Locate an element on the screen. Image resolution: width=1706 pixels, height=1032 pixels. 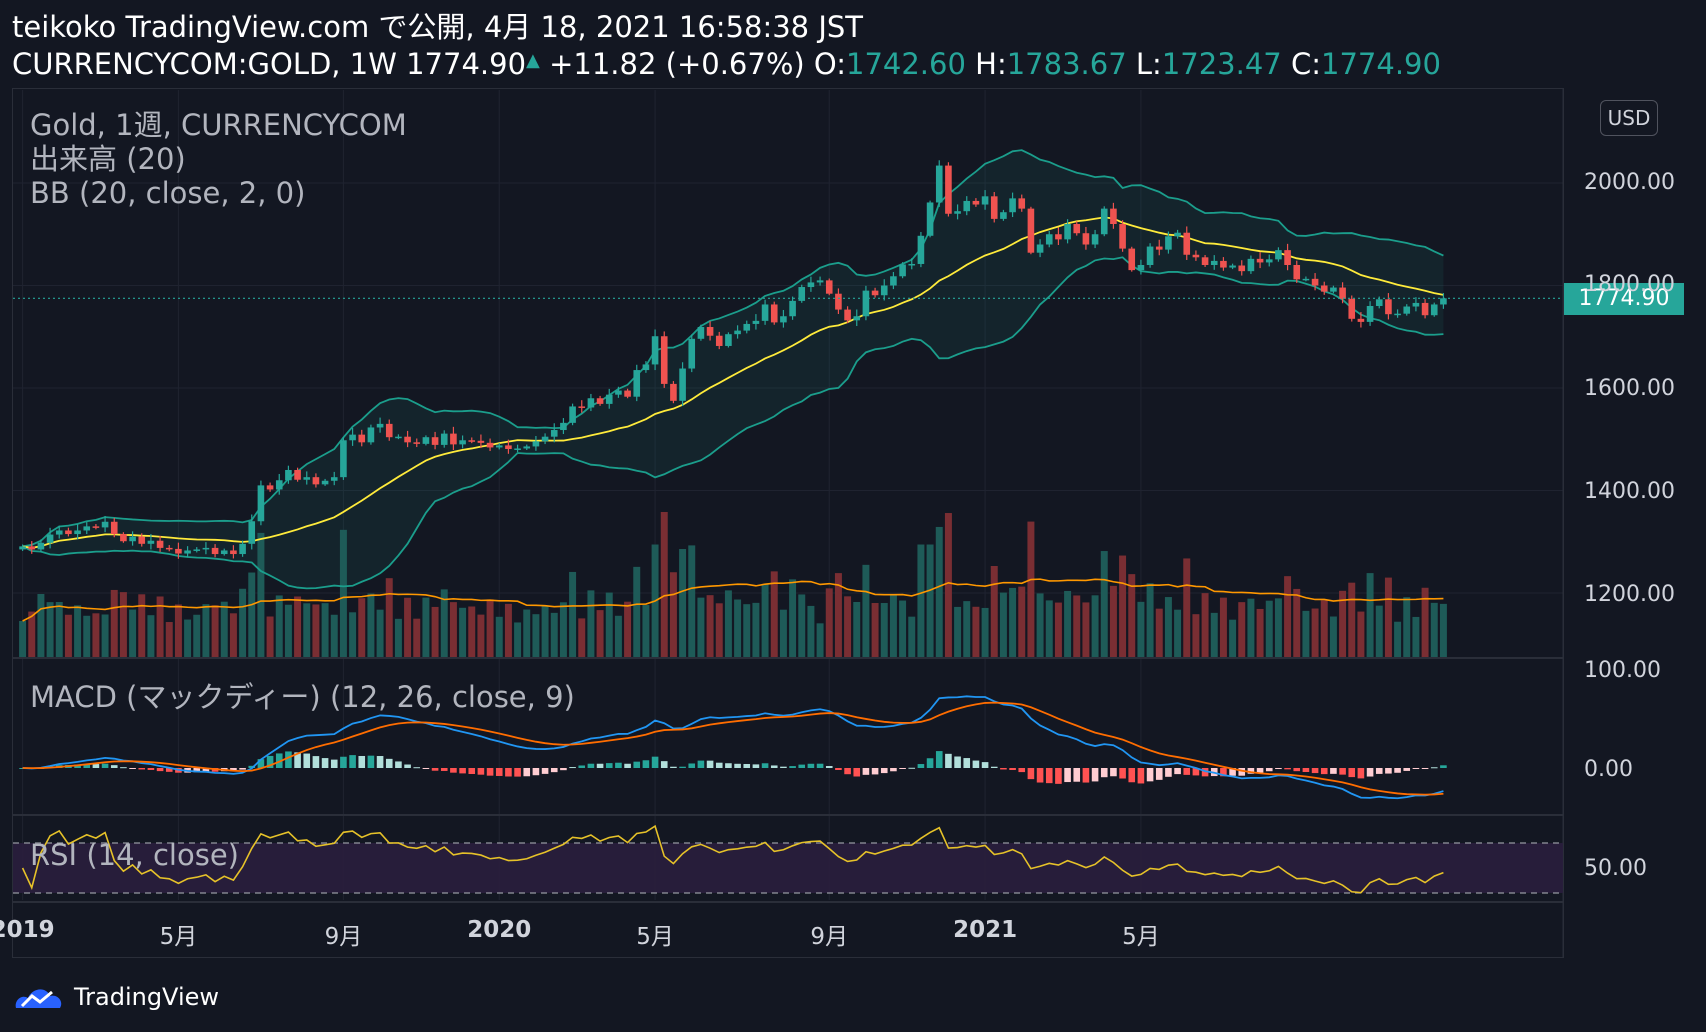
footer: TradingView is located at coordinates (115, 997).